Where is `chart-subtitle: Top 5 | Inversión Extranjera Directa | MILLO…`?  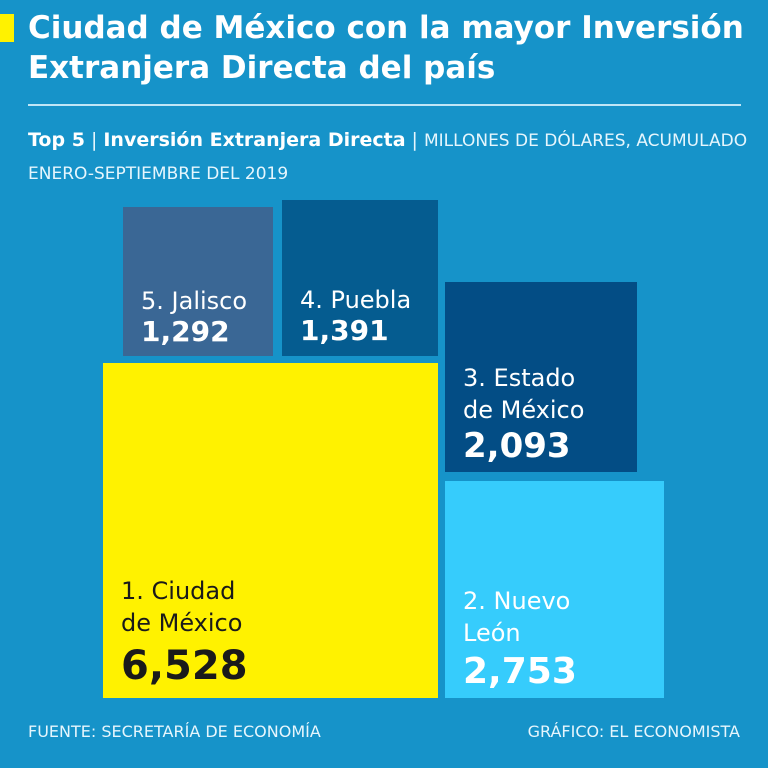 chart-subtitle: Top 5 | Inversión Extranjera Directa | MILLO… is located at coordinates (388, 157).